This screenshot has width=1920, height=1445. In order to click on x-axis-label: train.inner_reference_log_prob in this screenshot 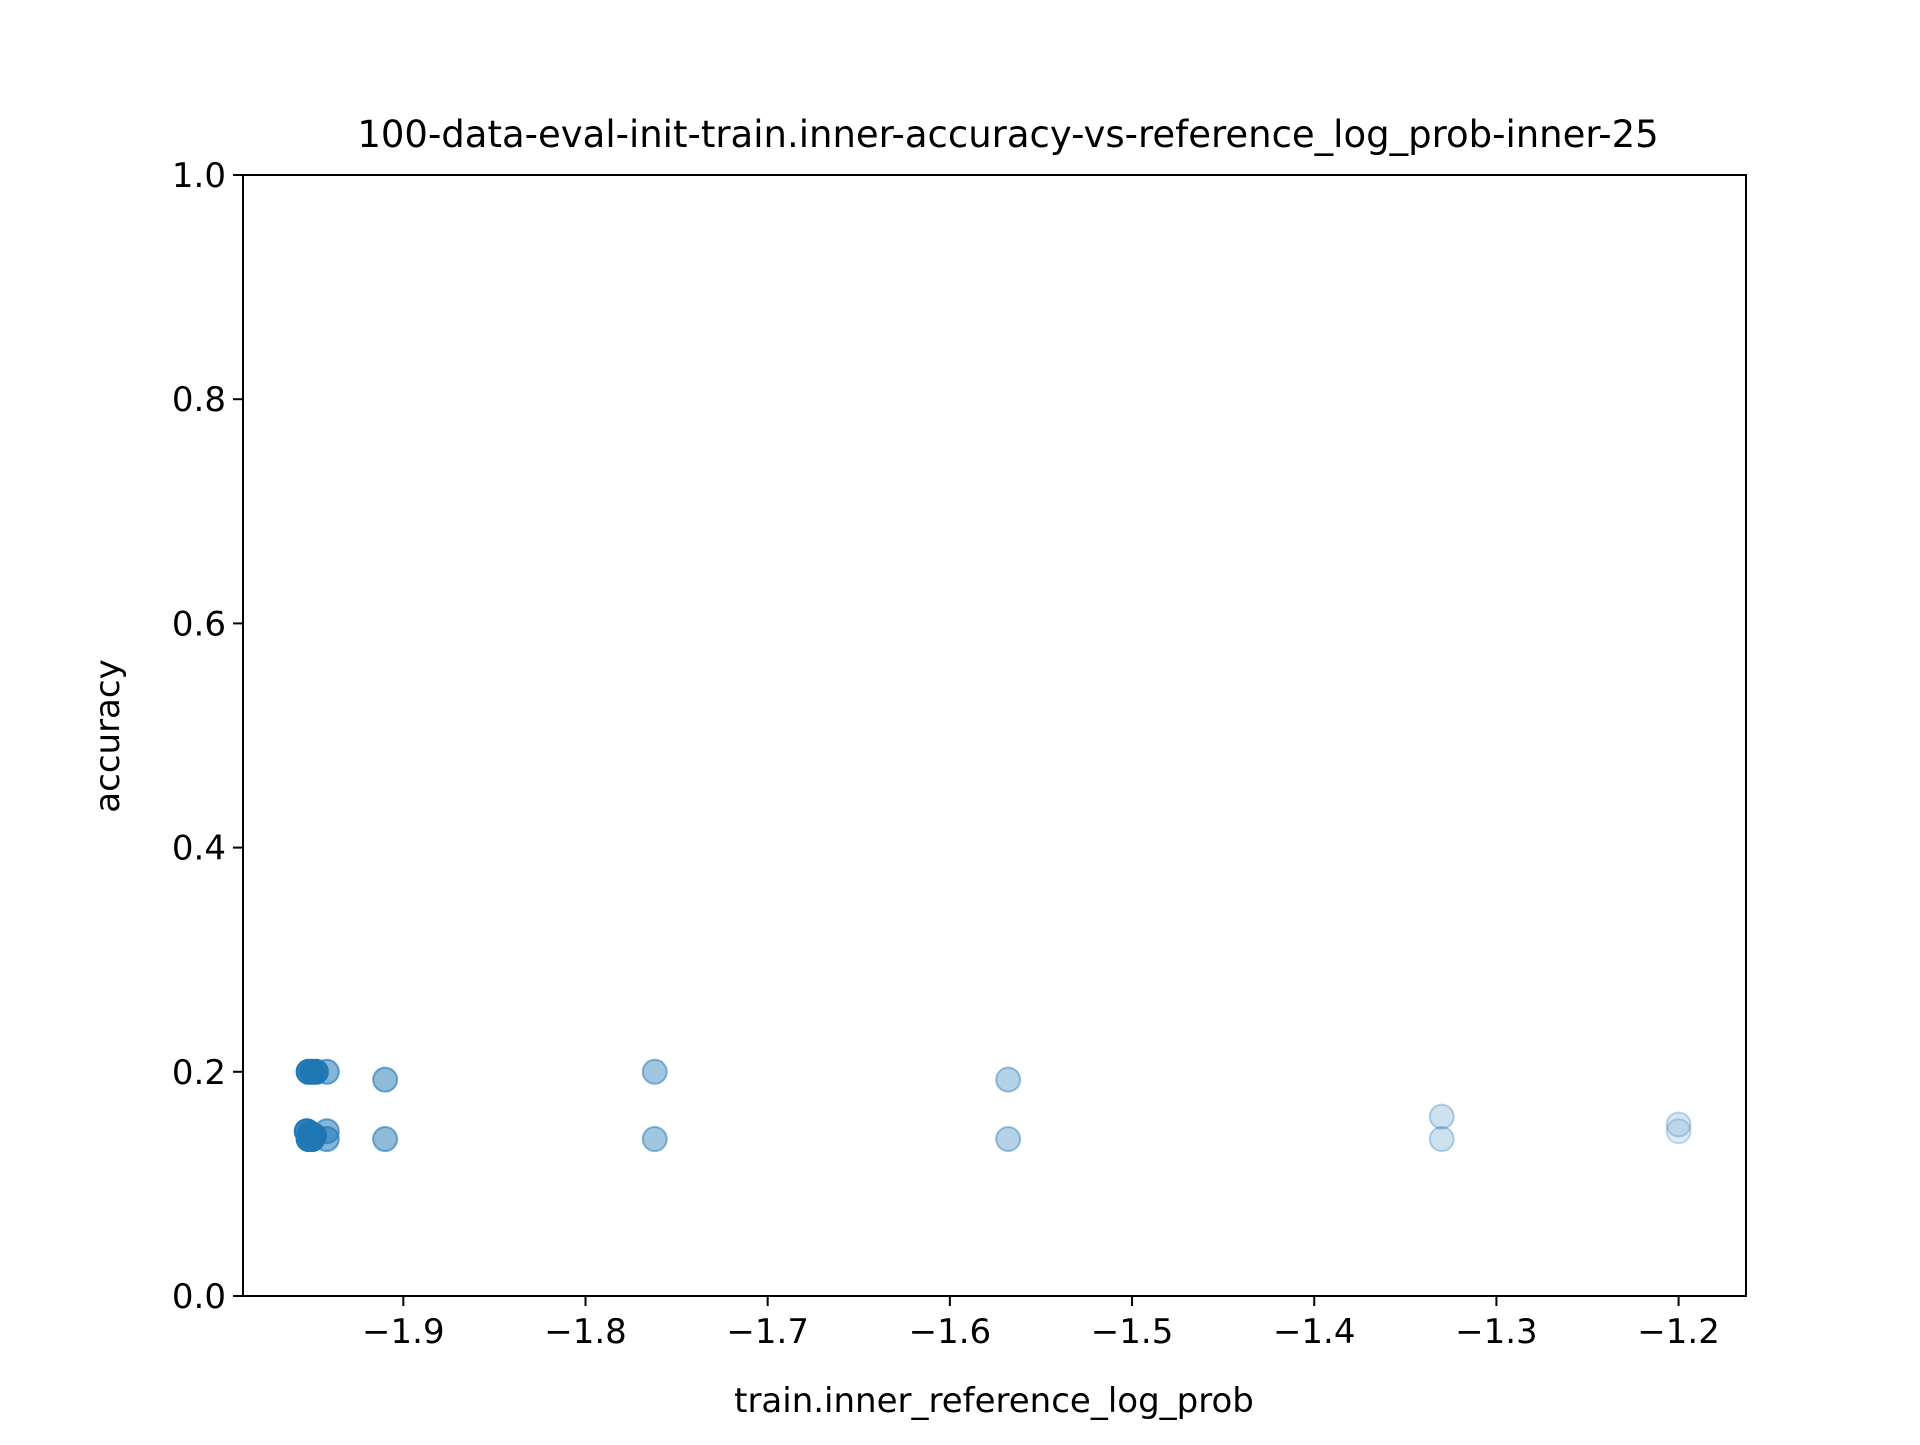, I will do `click(994, 1401)`.